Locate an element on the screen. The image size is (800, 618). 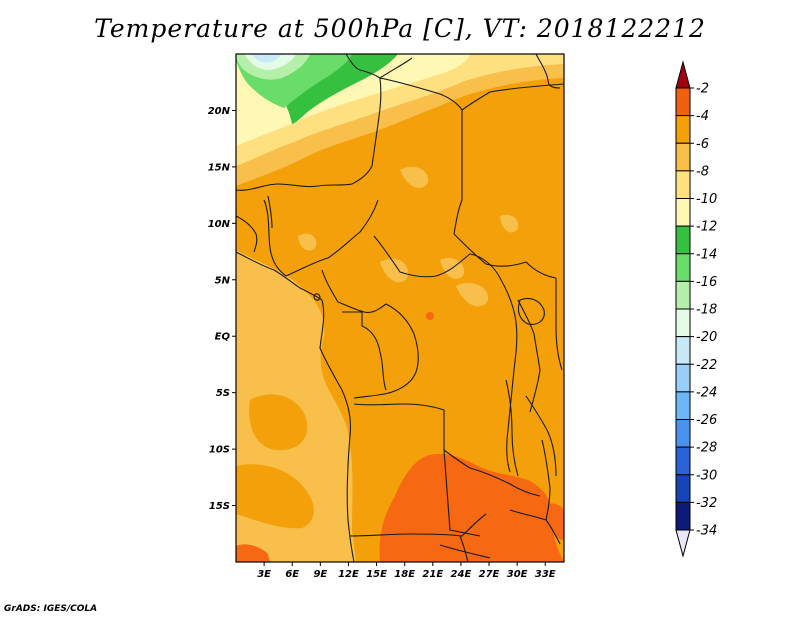
lat-tick-label-1: 15N is located at coordinates (219, 167).